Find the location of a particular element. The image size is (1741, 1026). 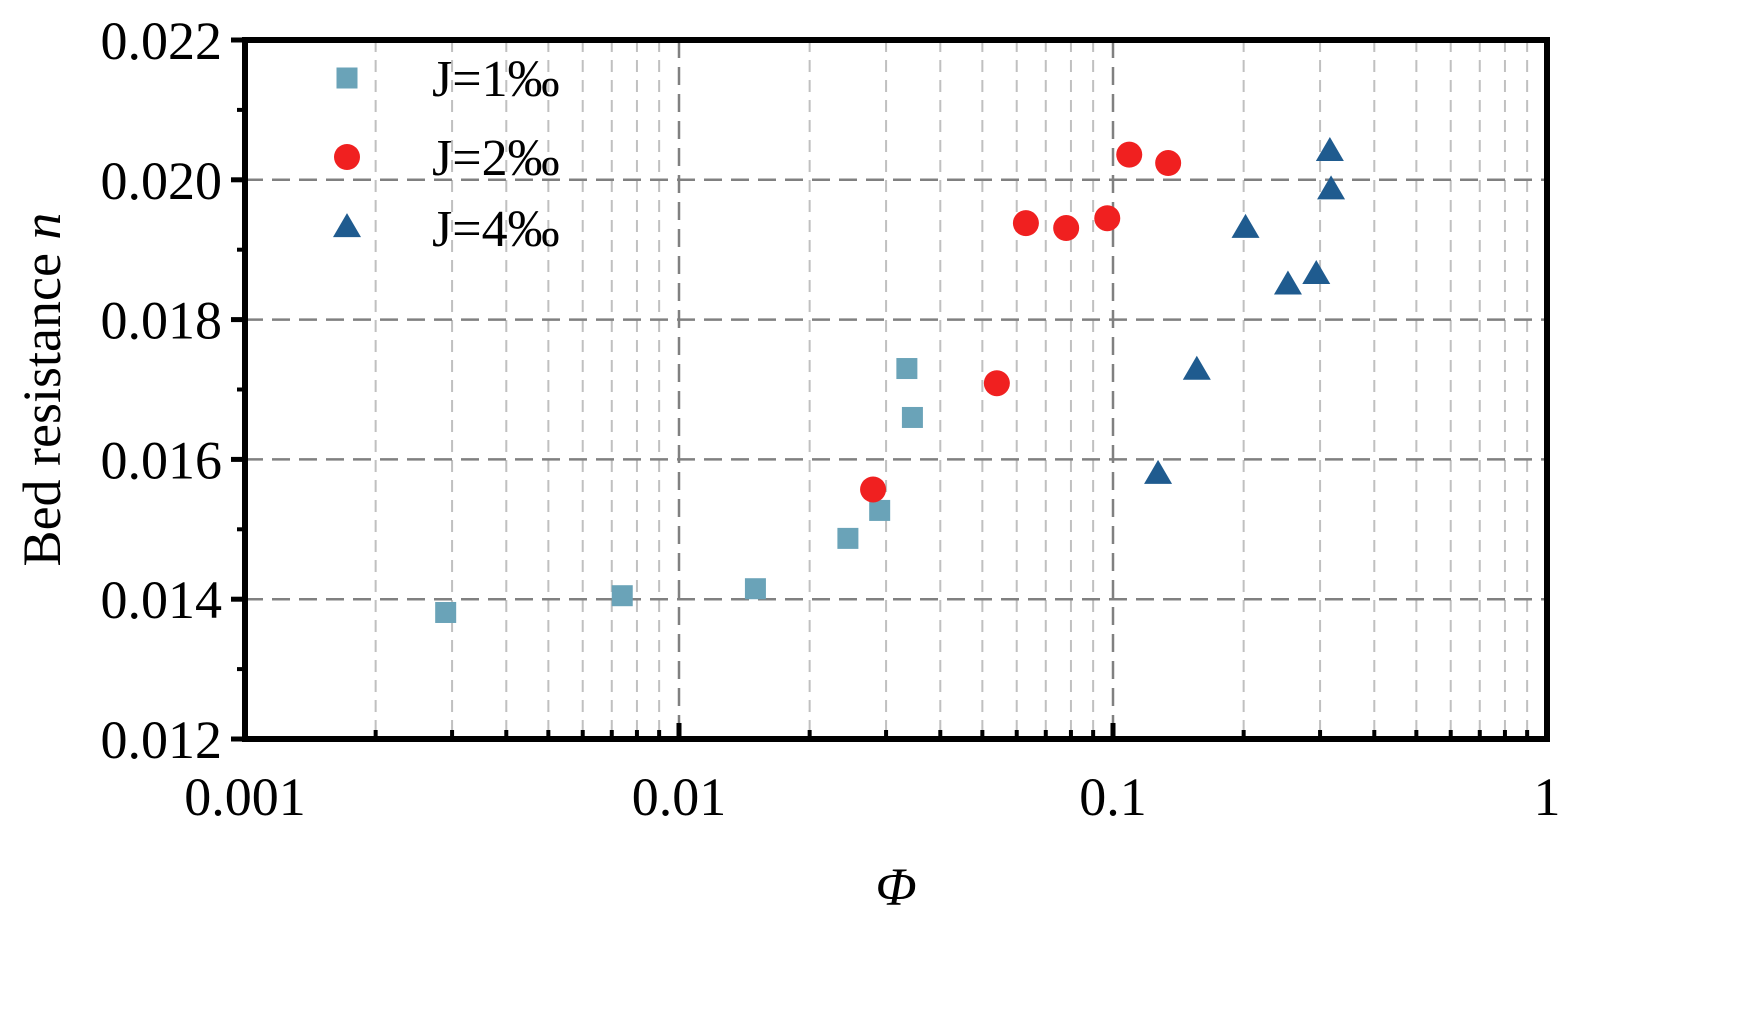

legend-item-3: J=4‰ is located at coordinates (446, 229).